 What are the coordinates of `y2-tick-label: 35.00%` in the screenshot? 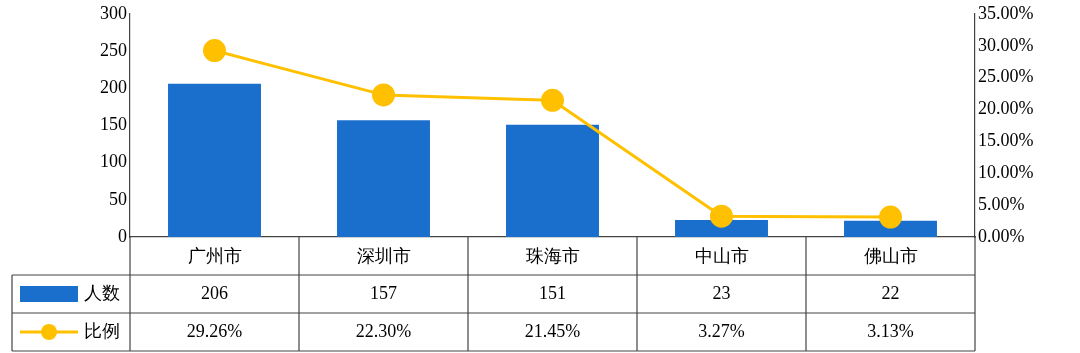 It's located at (1006, 12).